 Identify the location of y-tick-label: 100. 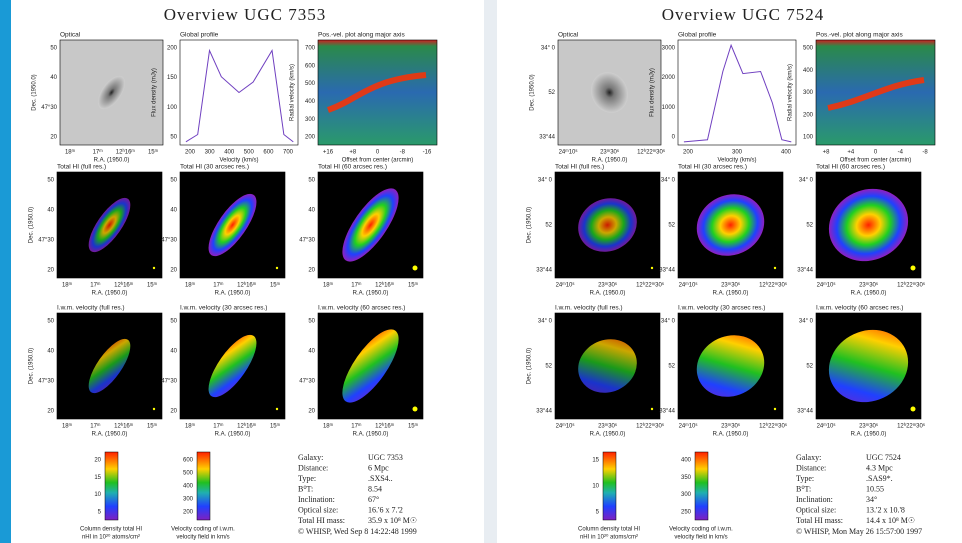
(808, 138).